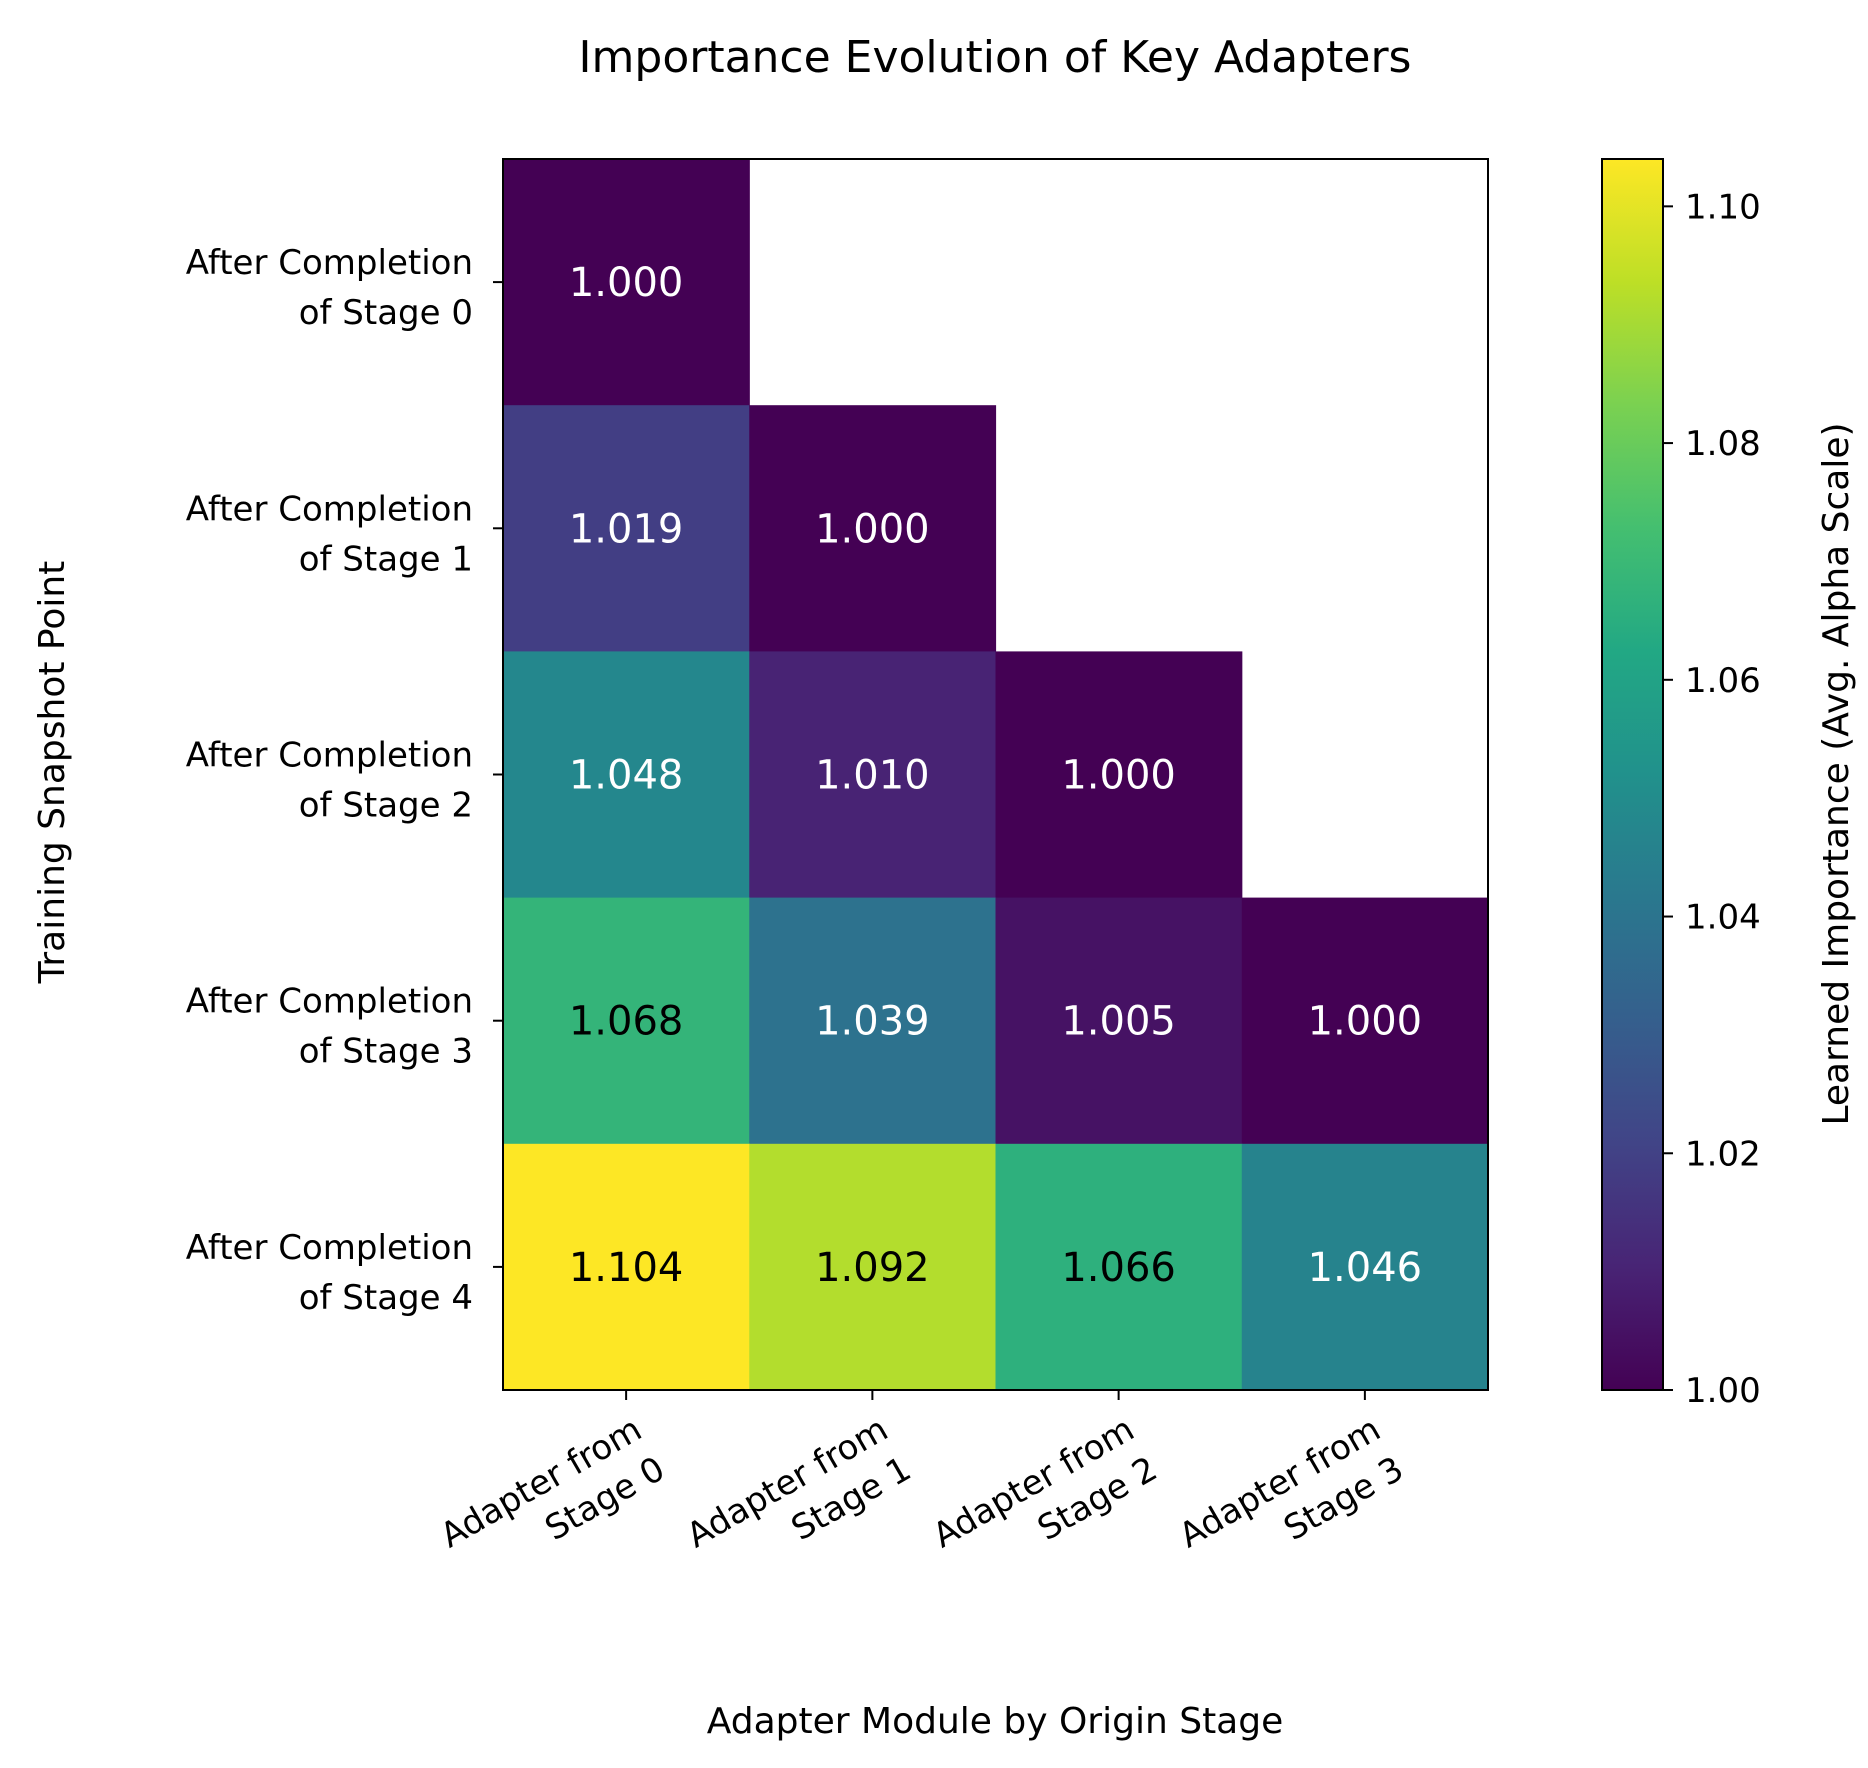 This screenshot has width=1868, height=1768. Describe the element at coordinates (386, 1298) in the screenshot. I see `y-tick-label: of Stage 4` at that location.